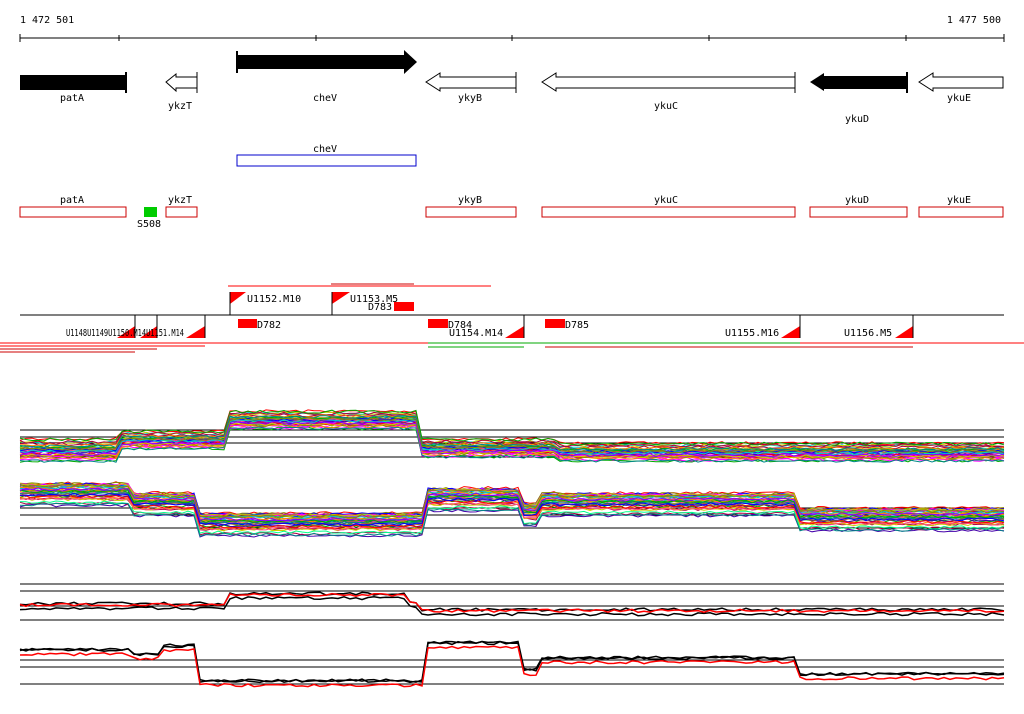 The width and height of the screenshot is (1024, 714). What do you see at coordinates (476, 333) in the screenshot?
I see `transcript-label: U1154.M14` at bounding box center [476, 333].